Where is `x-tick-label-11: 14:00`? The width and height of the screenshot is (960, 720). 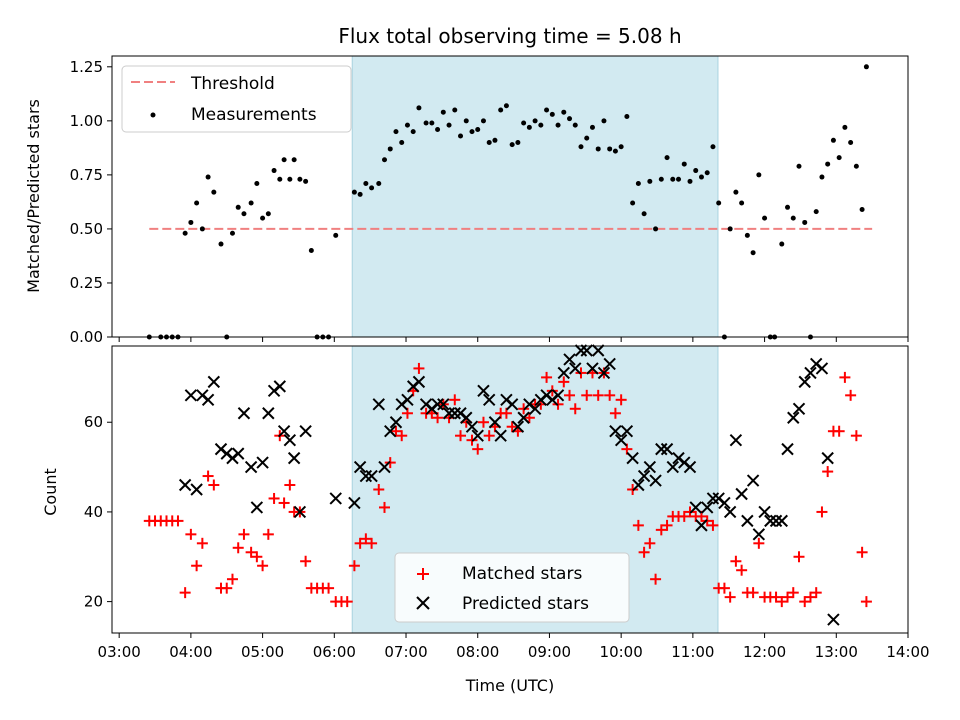
x-tick-label-11: 14:00 is located at coordinates (907, 652).